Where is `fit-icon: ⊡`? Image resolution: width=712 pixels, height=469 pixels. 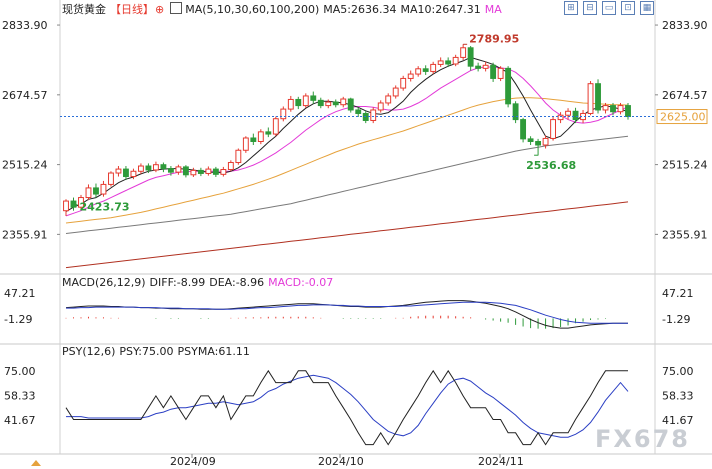 fit-icon: ⊡ is located at coordinates (628, 8).